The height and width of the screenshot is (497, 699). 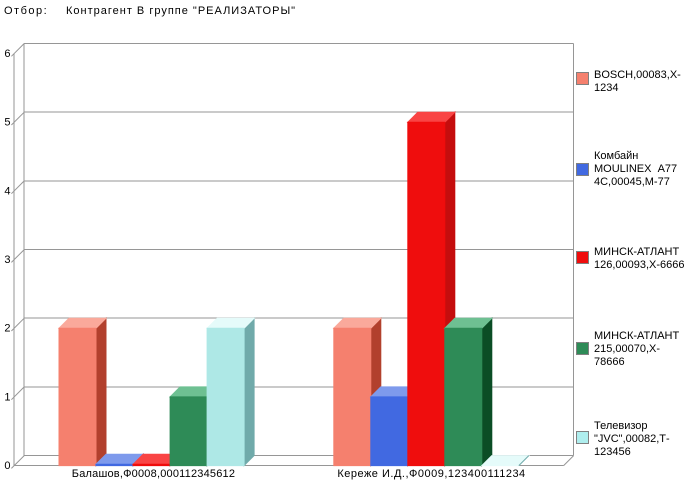 What do you see at coordinates (7, 123) in the screenshot?
I see `svg-text: 5` at bounding box center [7, 123].